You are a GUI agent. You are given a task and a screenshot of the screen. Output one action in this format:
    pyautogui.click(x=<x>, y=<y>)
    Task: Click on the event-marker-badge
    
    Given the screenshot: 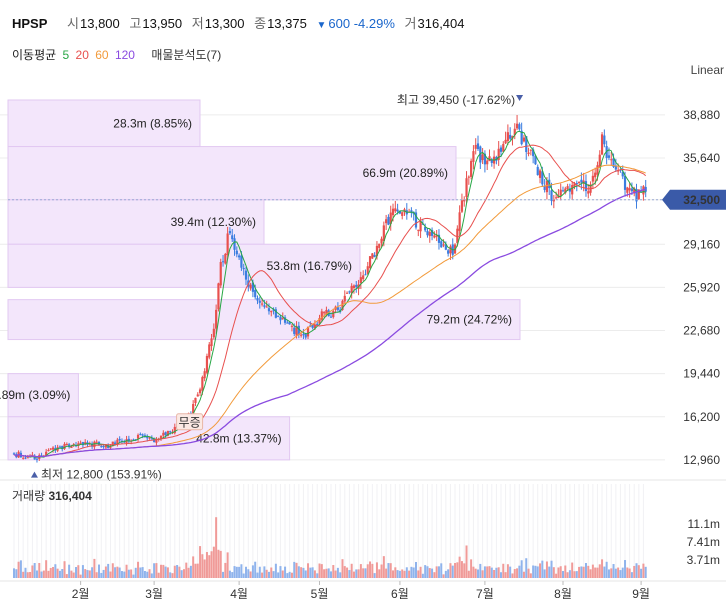 What is the action you would take?
    pyautogui.click(x=190, y=422)
    